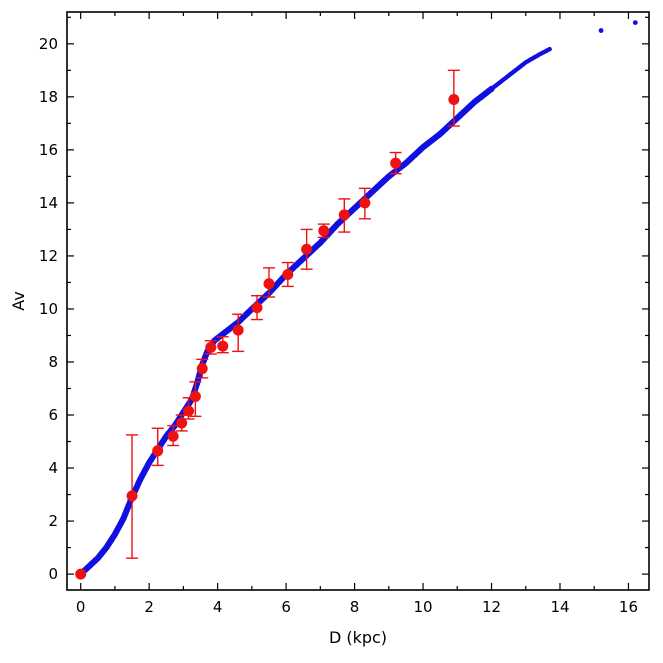 The width and height of the screenshot is (663, 663). Describe the element at coordinates (423, 607) in the screenshot. I see `x-tick-label: 10` at that location.